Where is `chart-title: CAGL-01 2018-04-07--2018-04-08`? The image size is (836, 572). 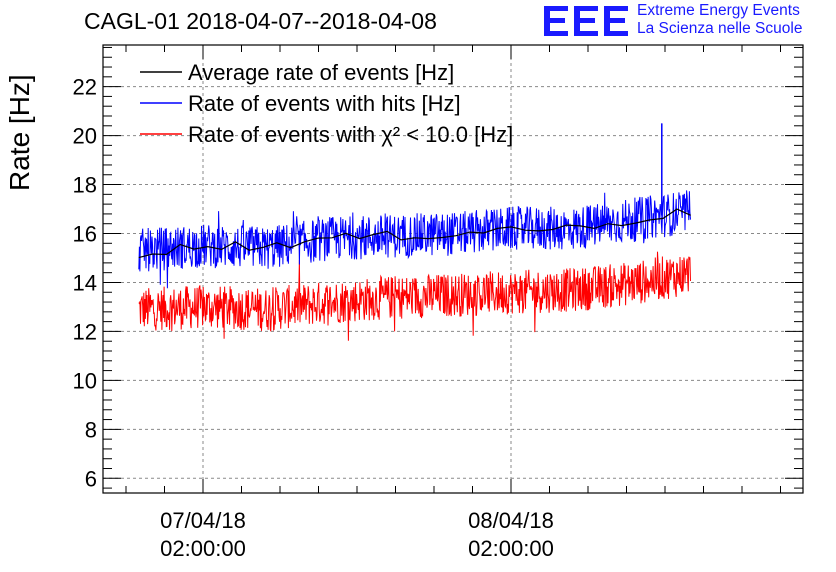 chart-title: CAGL-01 2018-04-07--2018-04-08 is located at coordinates (260, 21).